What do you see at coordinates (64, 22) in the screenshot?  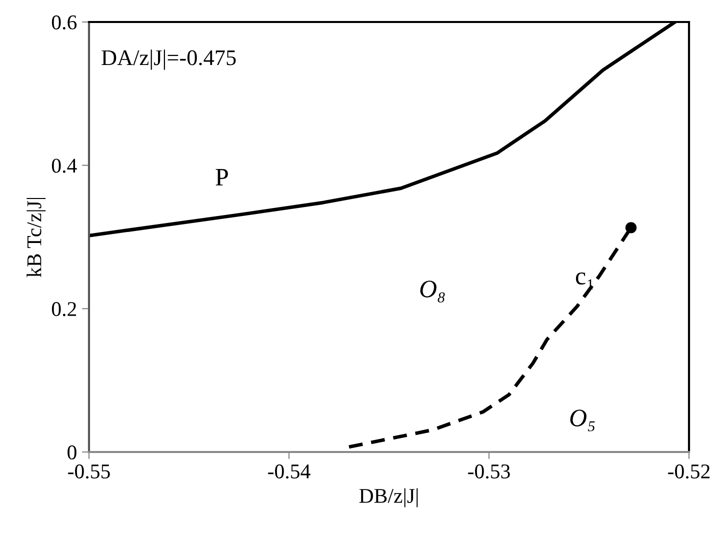 I see `y-tick-label: 0.6` at bounding box center [64, 22].